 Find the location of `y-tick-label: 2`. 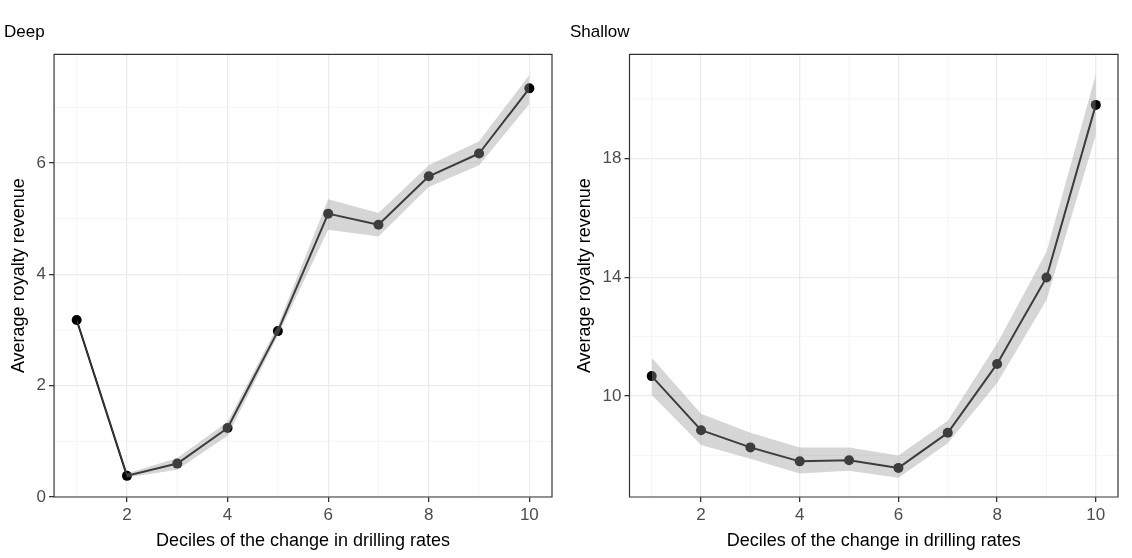

y-tick-label: 2 is located at coordinates (41, 385).